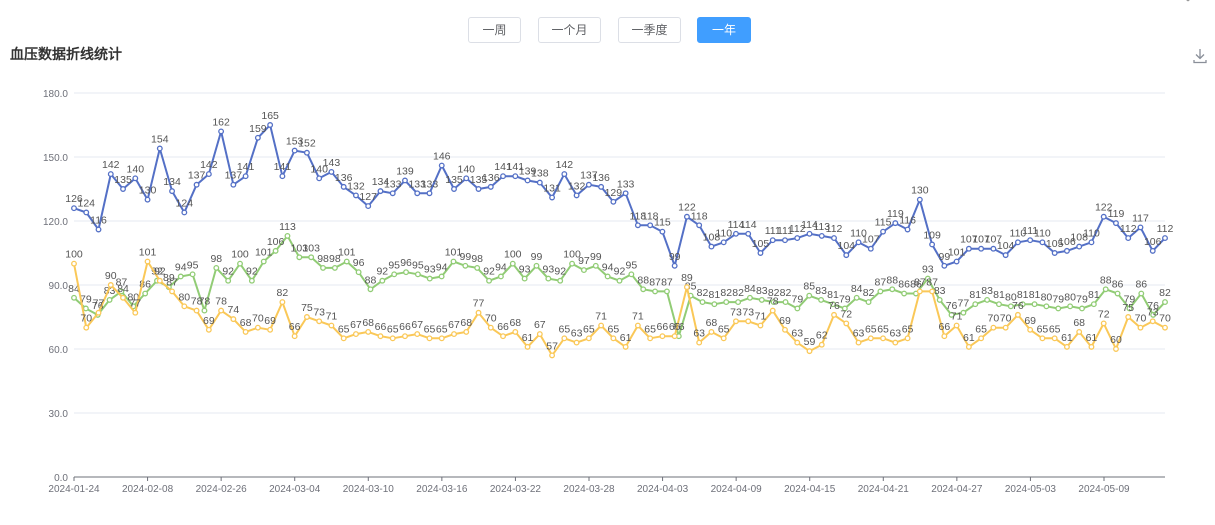  I want to click on tab-month: 一个月, so click(569, 30).